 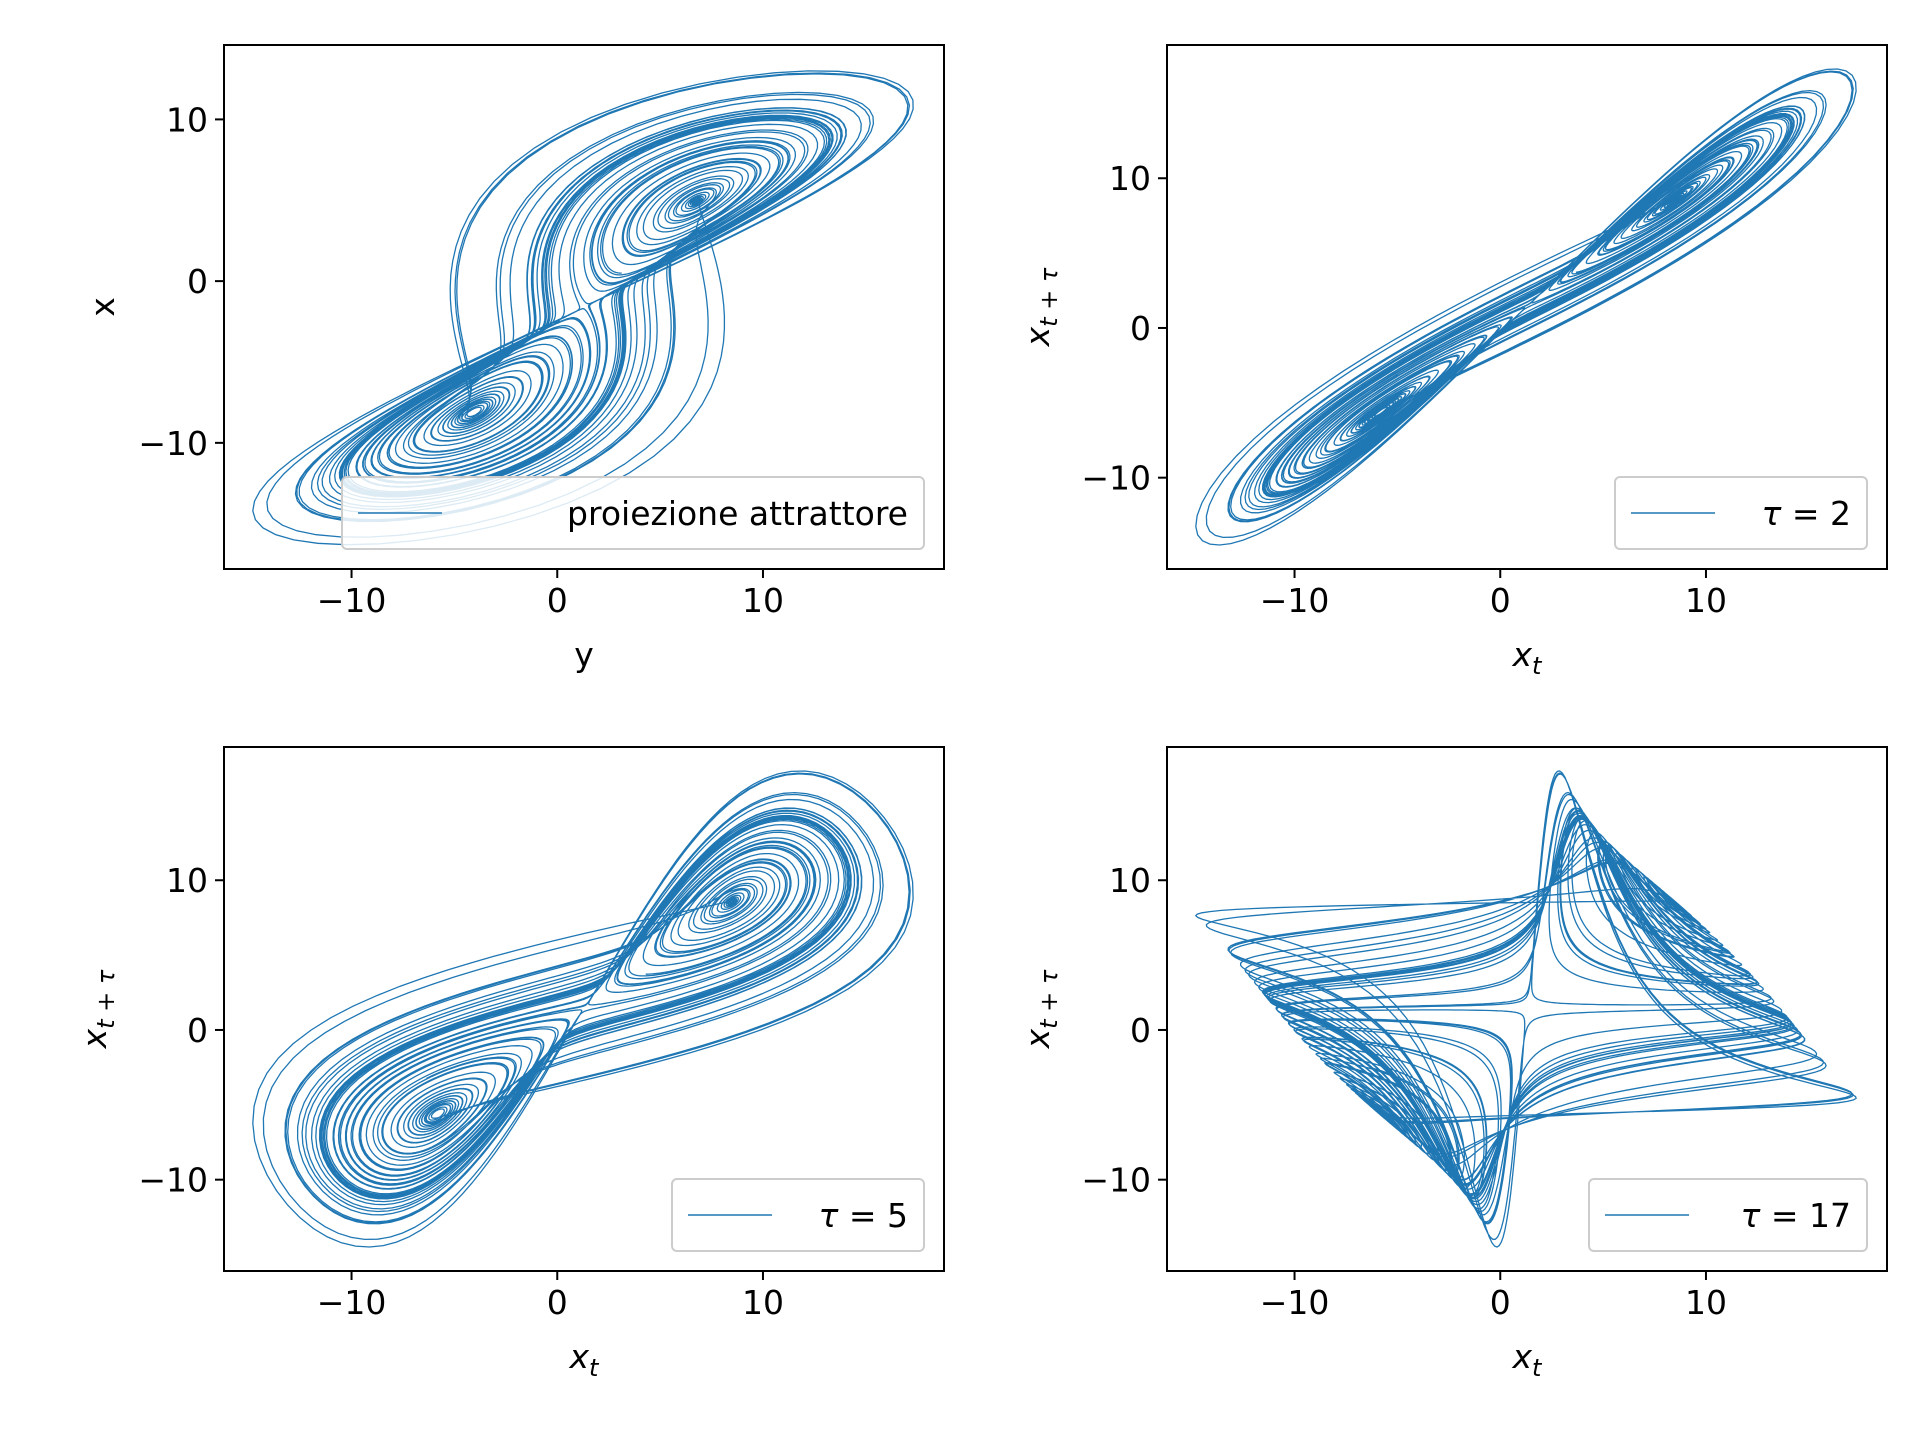 I want to click on legend: τ = 17, so click(x=1728, y=1215).